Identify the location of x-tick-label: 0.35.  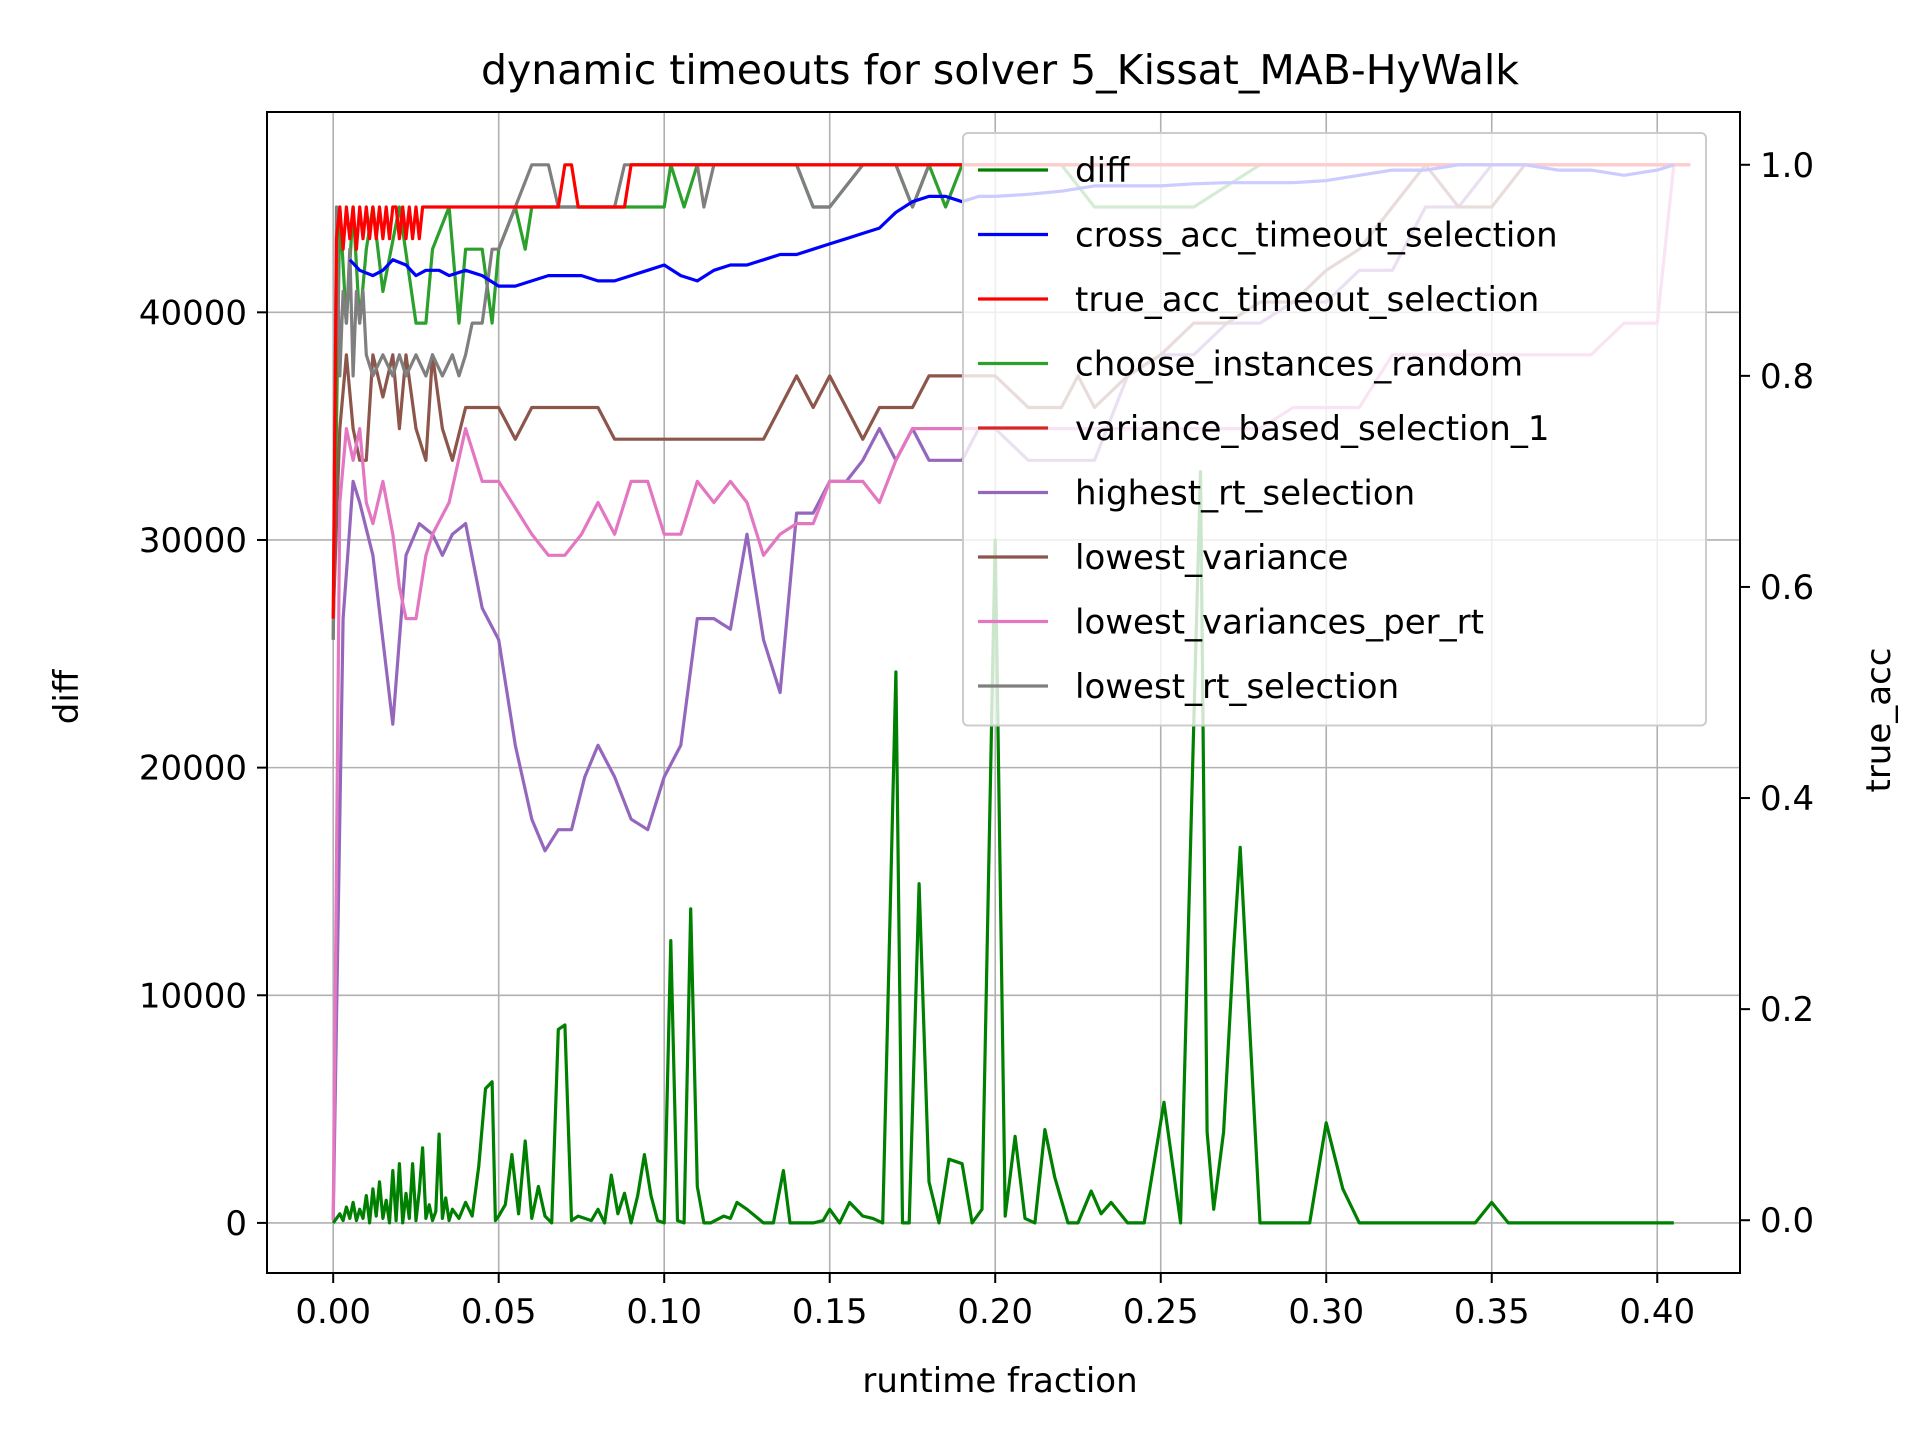
(1492, 1312).